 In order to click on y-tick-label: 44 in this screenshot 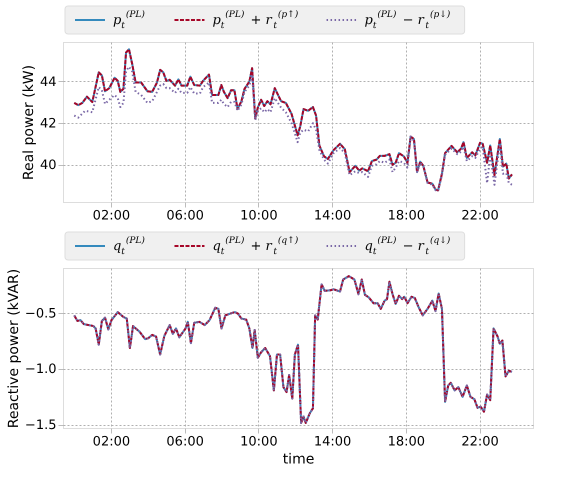, I will do `click(48, 82)`.